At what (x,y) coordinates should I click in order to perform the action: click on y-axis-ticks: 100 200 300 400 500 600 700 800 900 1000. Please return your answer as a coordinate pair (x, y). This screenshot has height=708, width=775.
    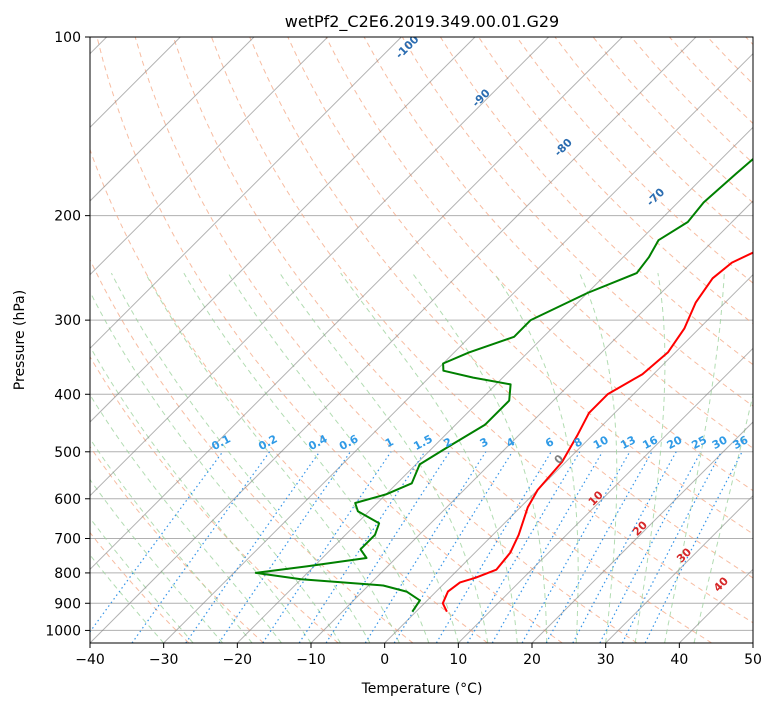
    Looking at the image, I should click on (67, 334).